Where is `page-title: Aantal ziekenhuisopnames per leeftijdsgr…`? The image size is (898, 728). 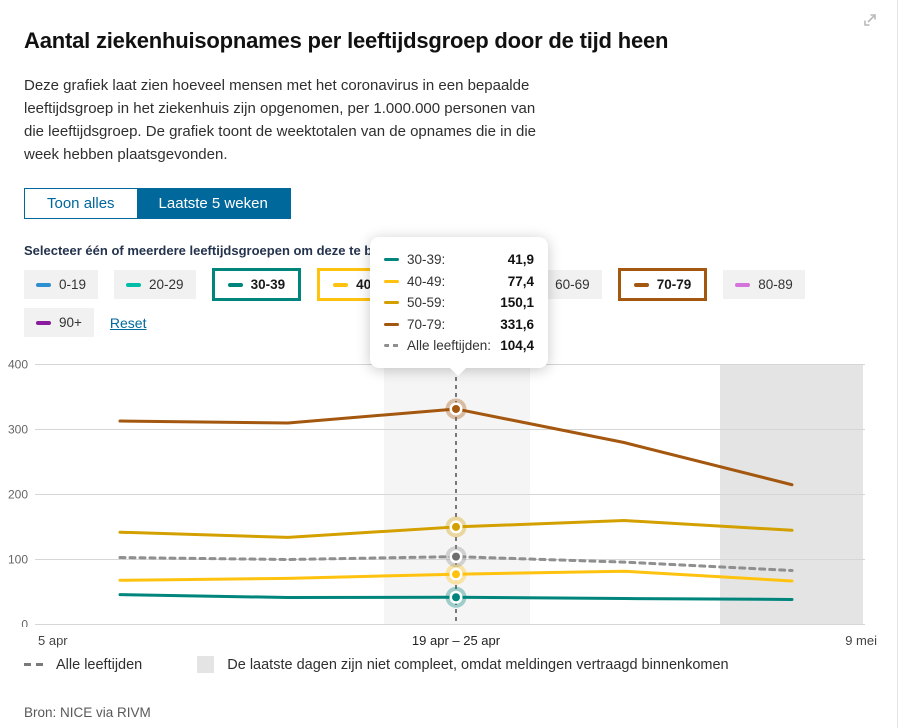
page-title: Aantal ziekenhuisopnames per leeftijdsgr… is located at coordinates (346, 40).